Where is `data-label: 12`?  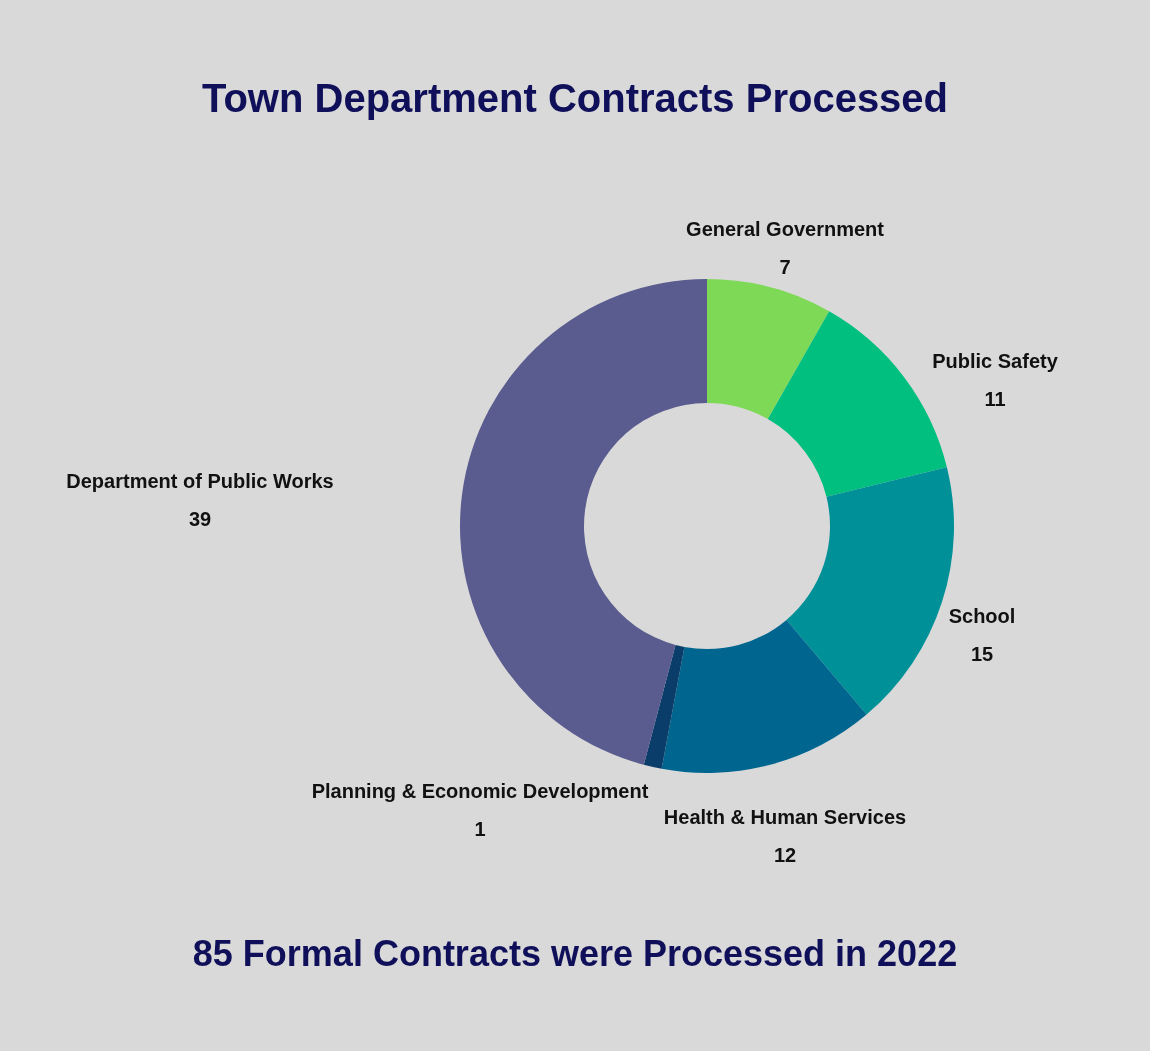
data-label: 12 is located at coordinates (785, 855).